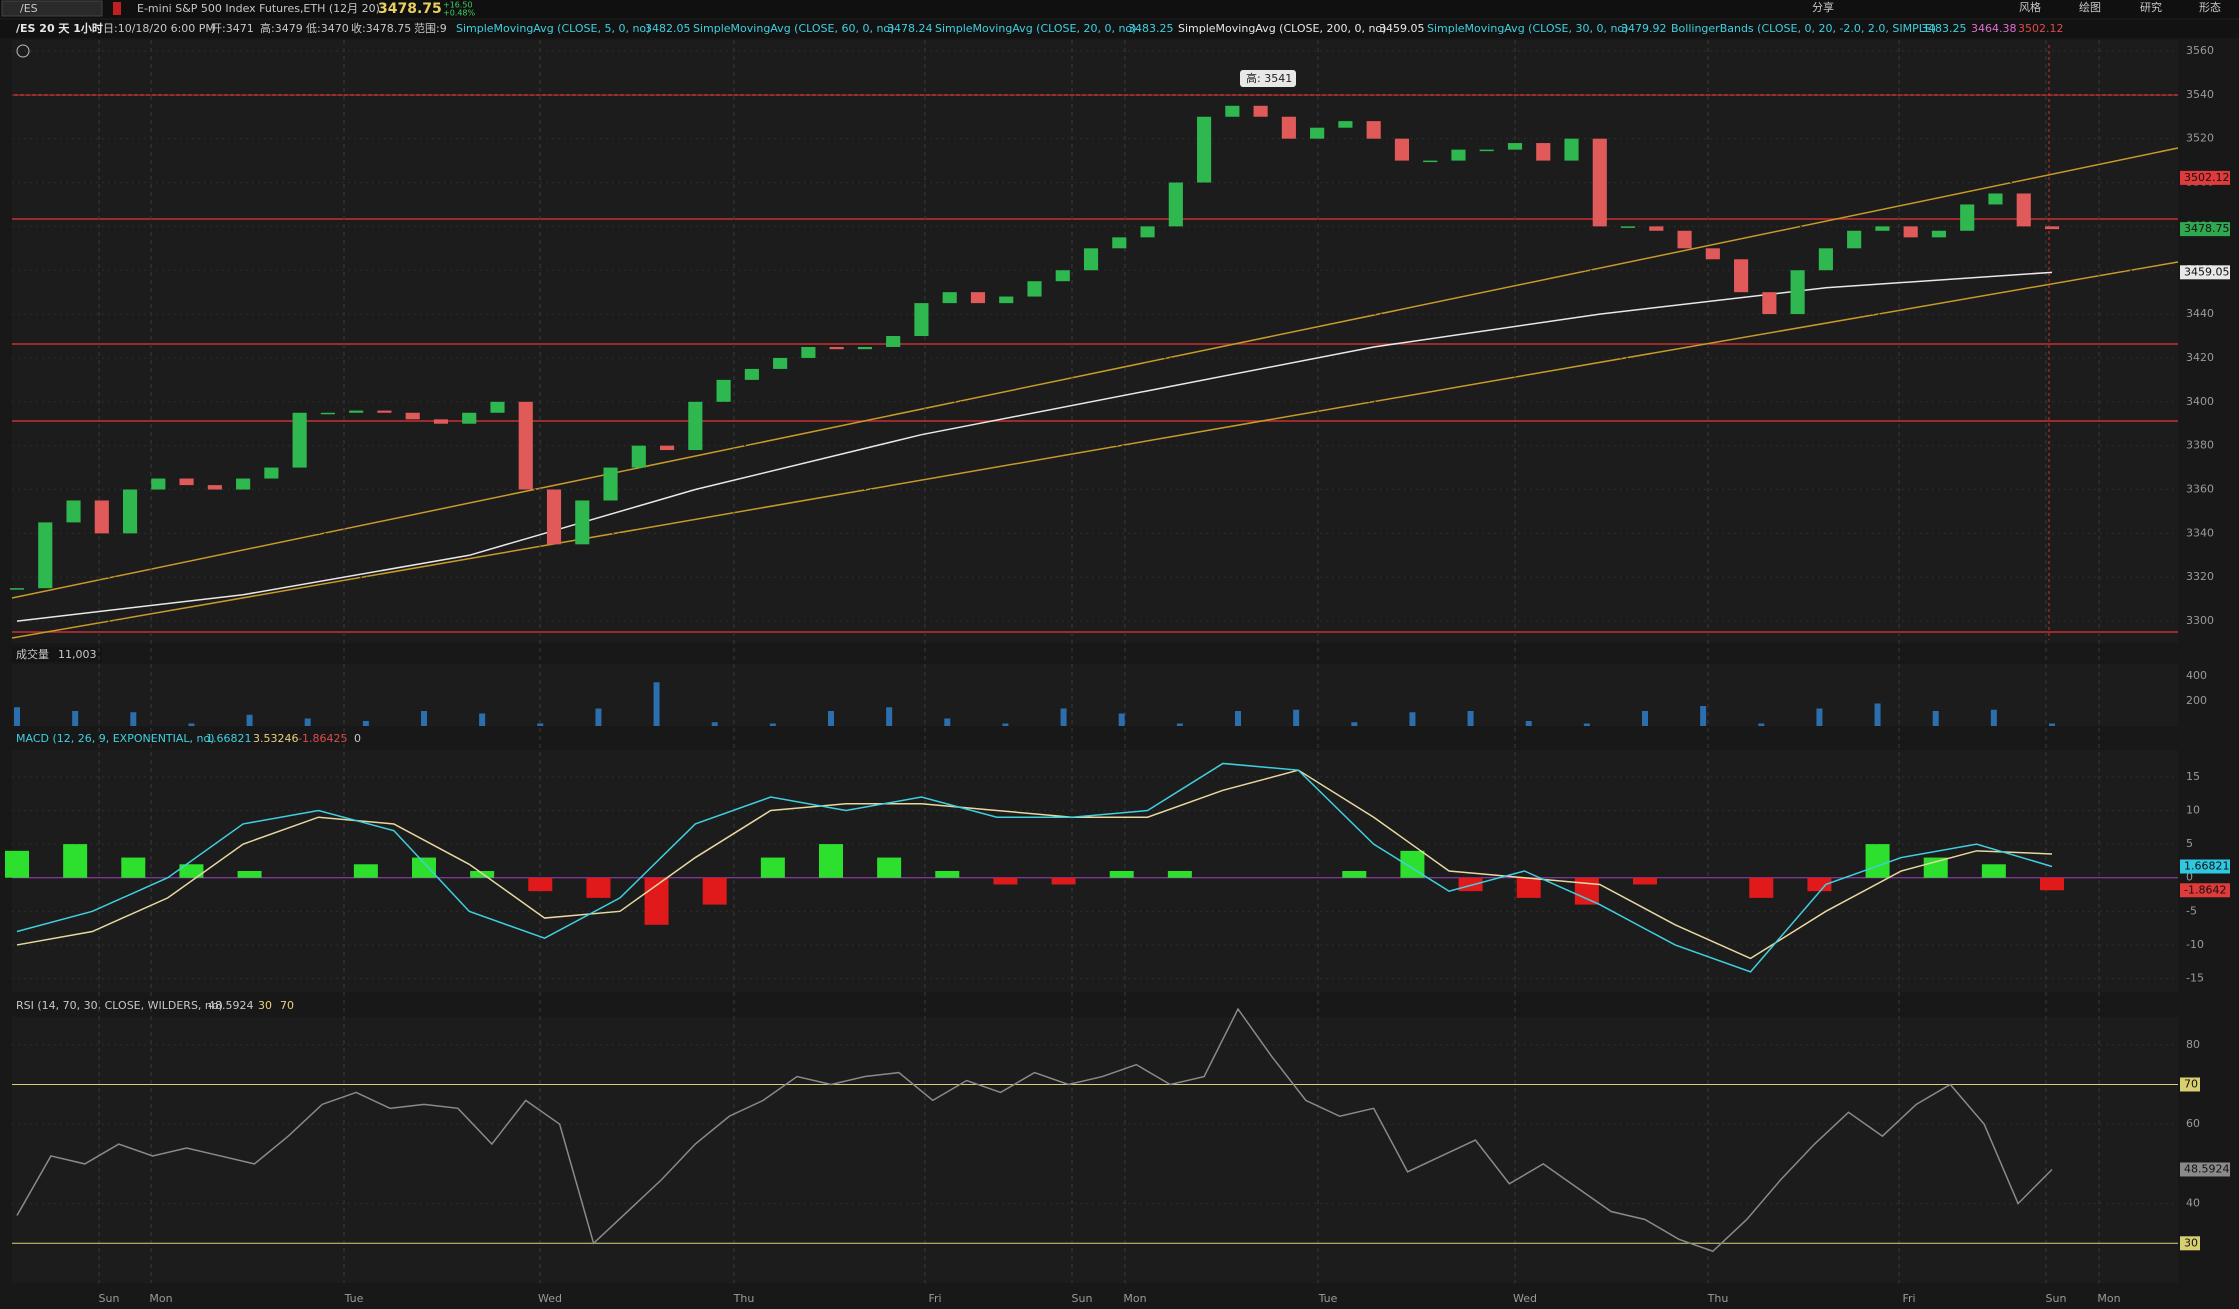 This screenshot has height=1309, width=2239. Describe the element at coordinates (2210, 7) in the screenshot. I see `toolbar-button: 形态` at that location.